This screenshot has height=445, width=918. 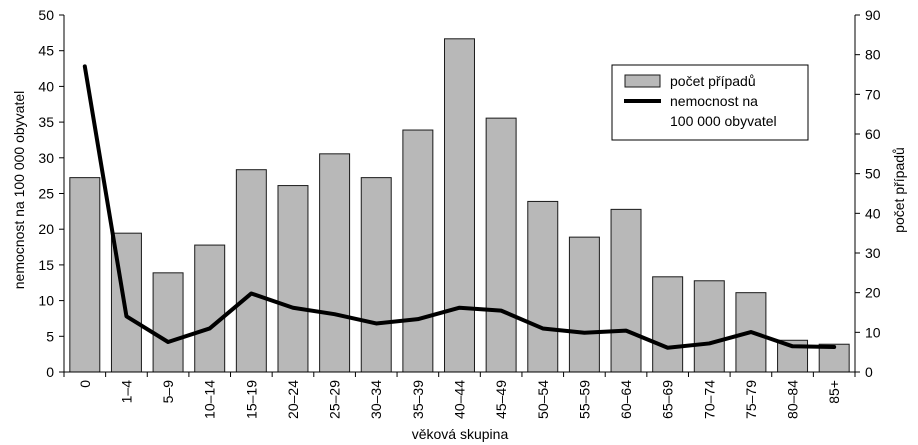 I want to click on x-tick-label-15–19: 15–19, so click(x=251, y=399).